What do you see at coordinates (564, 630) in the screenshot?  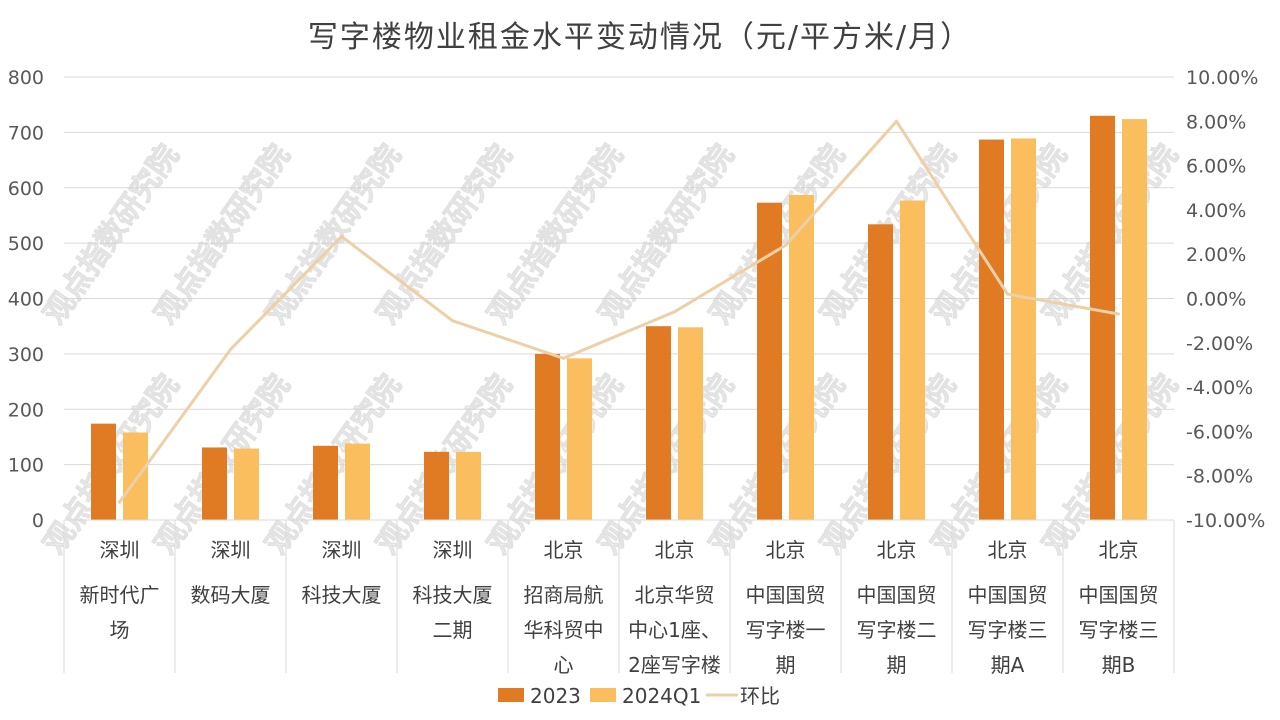 I see `category-label: 华科贸中` at bounding box center [564, 630].